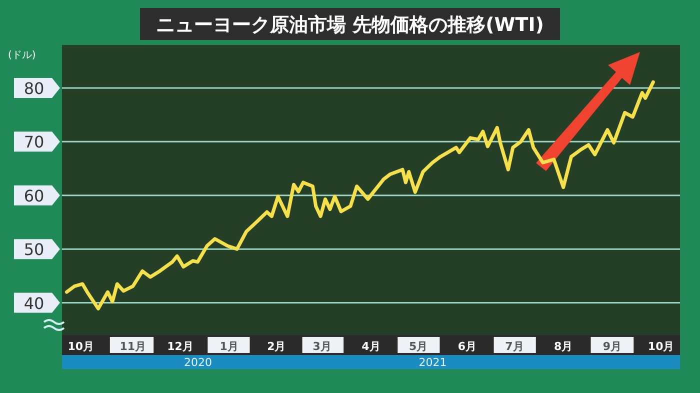 The height and width of the screenshot is (393, 700). What do you see at coordinates (276, 346) in the screenshot?
I see `x-tick-label: 2月` at bounding box center [276, 346].